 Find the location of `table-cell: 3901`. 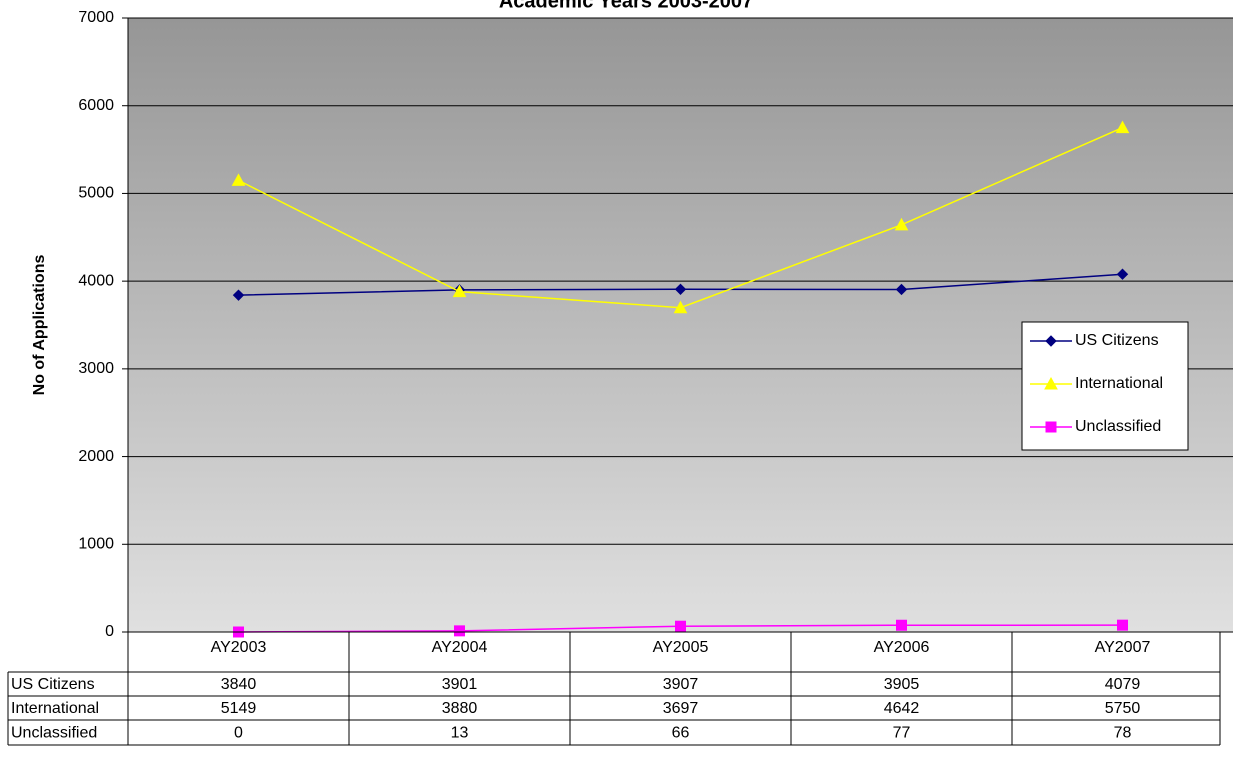

table-cell: 3901 is located at coordinates (460, 684).